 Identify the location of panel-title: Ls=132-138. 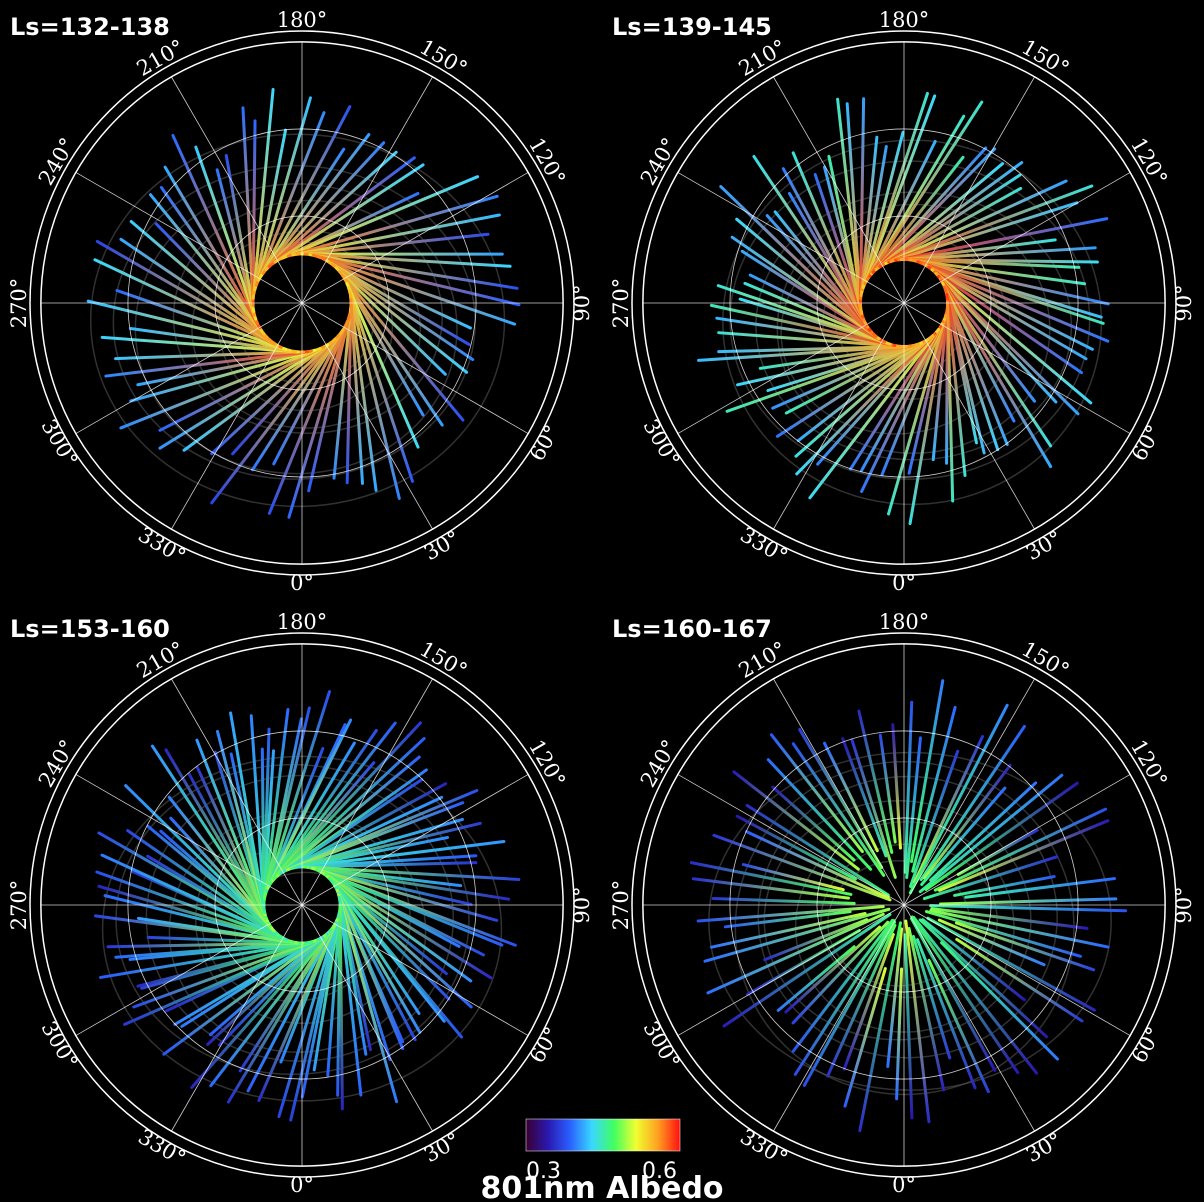
(90, 27).